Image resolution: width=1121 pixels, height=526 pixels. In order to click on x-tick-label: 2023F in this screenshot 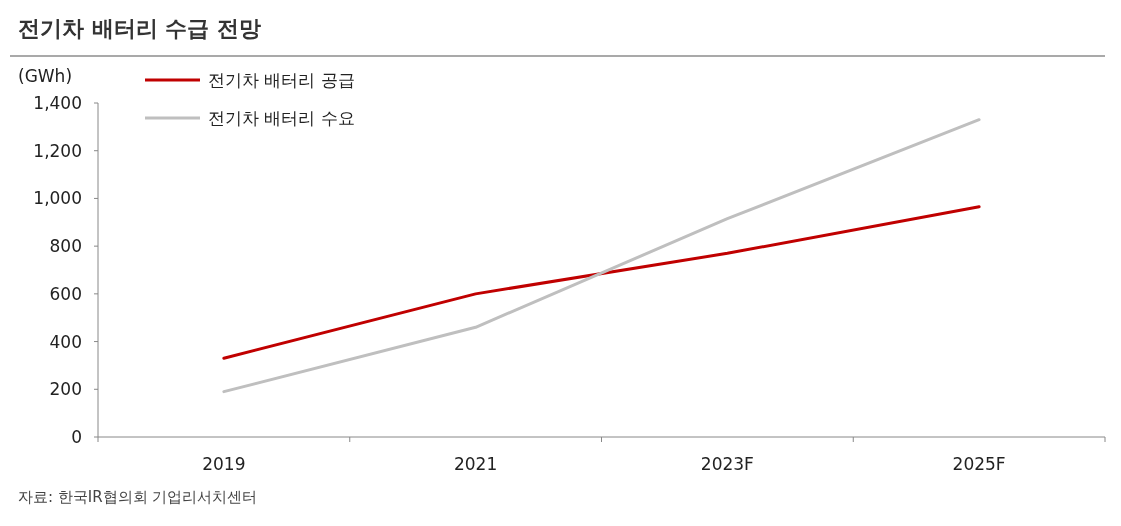, I will do `click(727, 464)`.